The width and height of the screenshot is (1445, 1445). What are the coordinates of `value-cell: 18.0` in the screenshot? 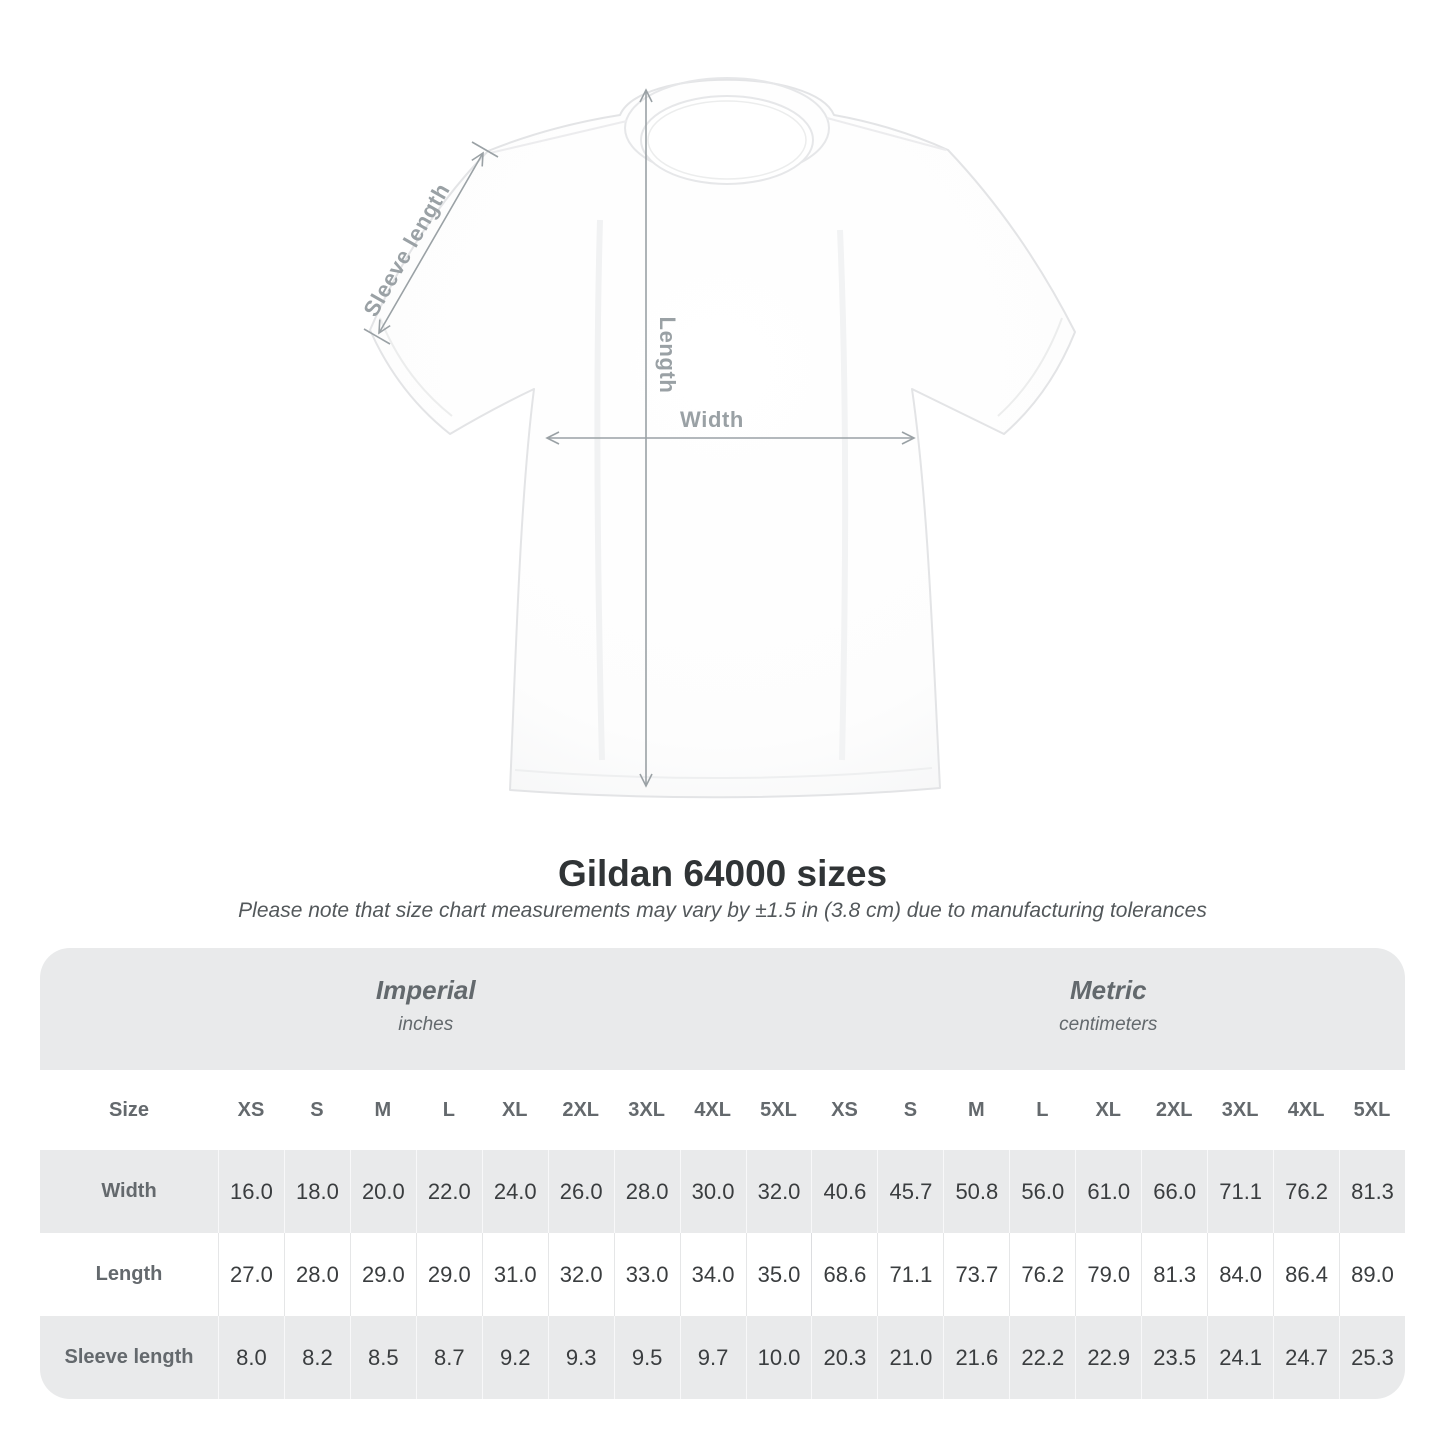 It's located at (316, 1191).